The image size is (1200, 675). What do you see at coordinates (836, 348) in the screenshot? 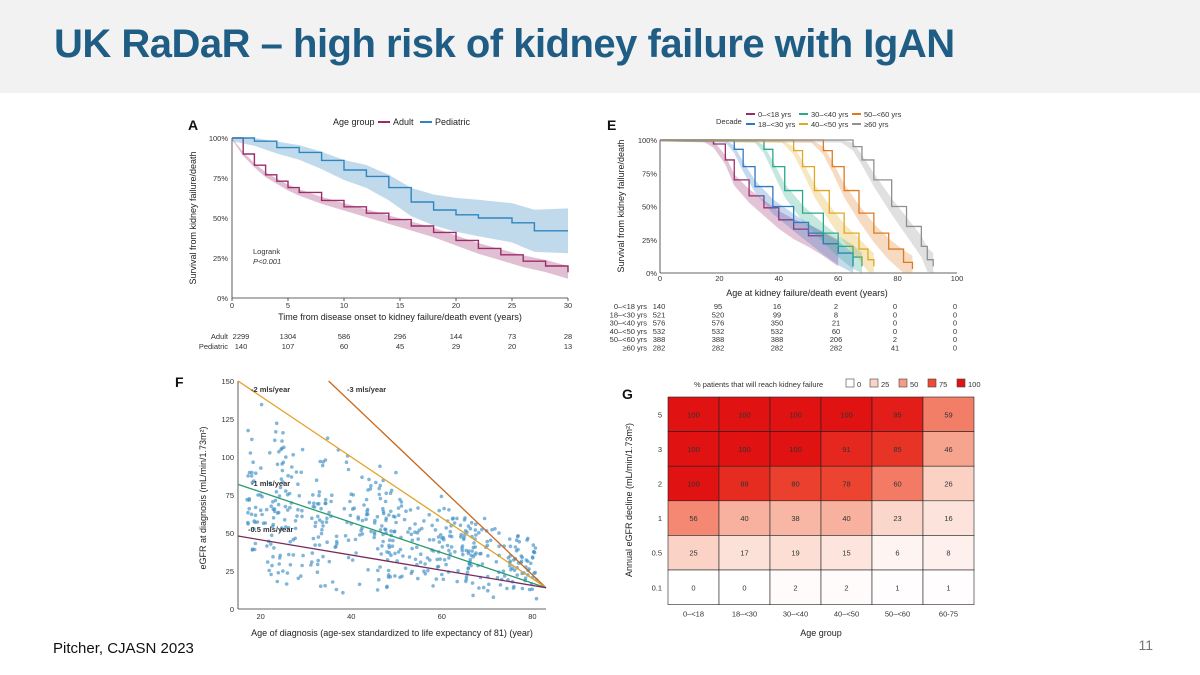
I see `risk-value: 282` at bounding box center [836, 348].